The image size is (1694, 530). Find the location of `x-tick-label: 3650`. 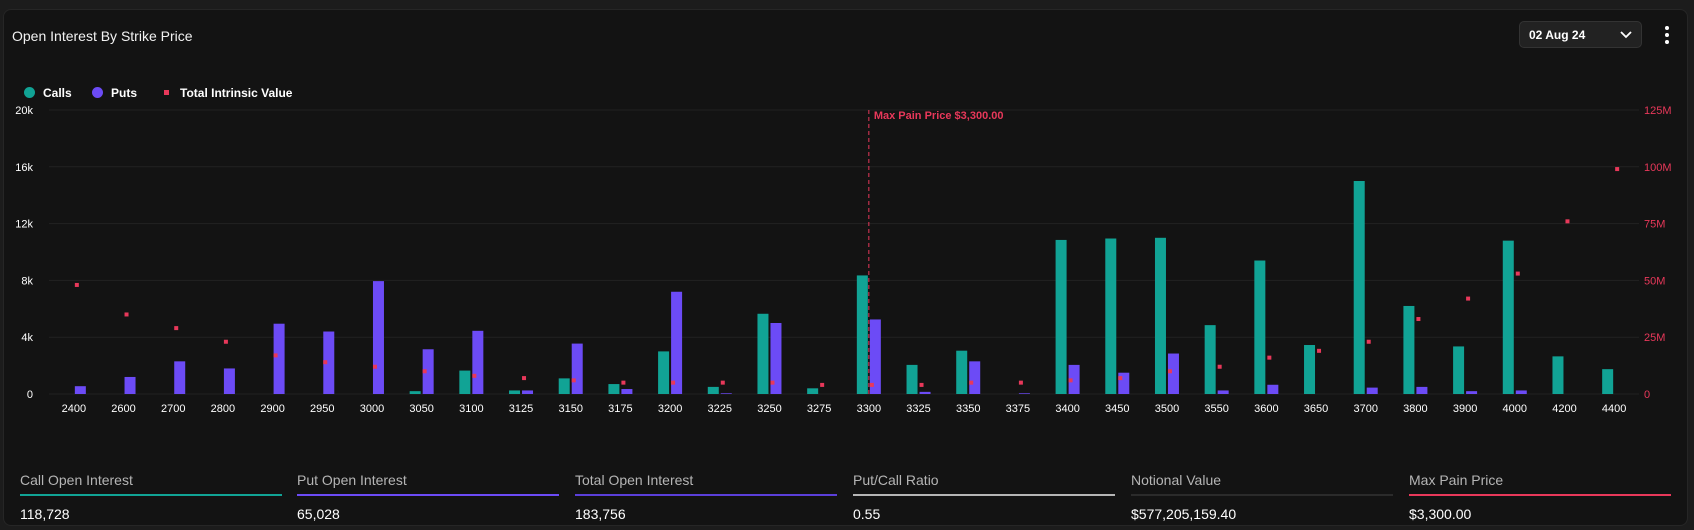

x-tick-label: 3650 is located at coordinates (1316, 409).